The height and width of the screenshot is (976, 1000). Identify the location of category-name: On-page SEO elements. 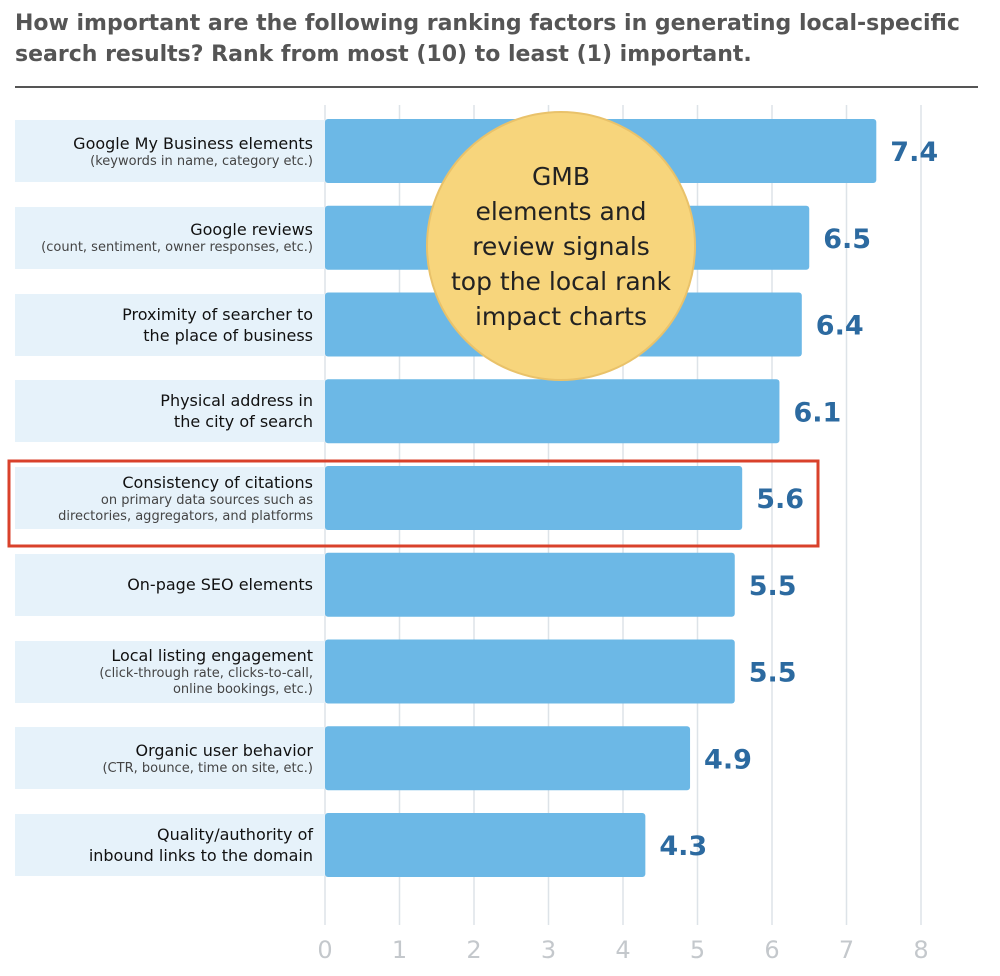
(220, 585).